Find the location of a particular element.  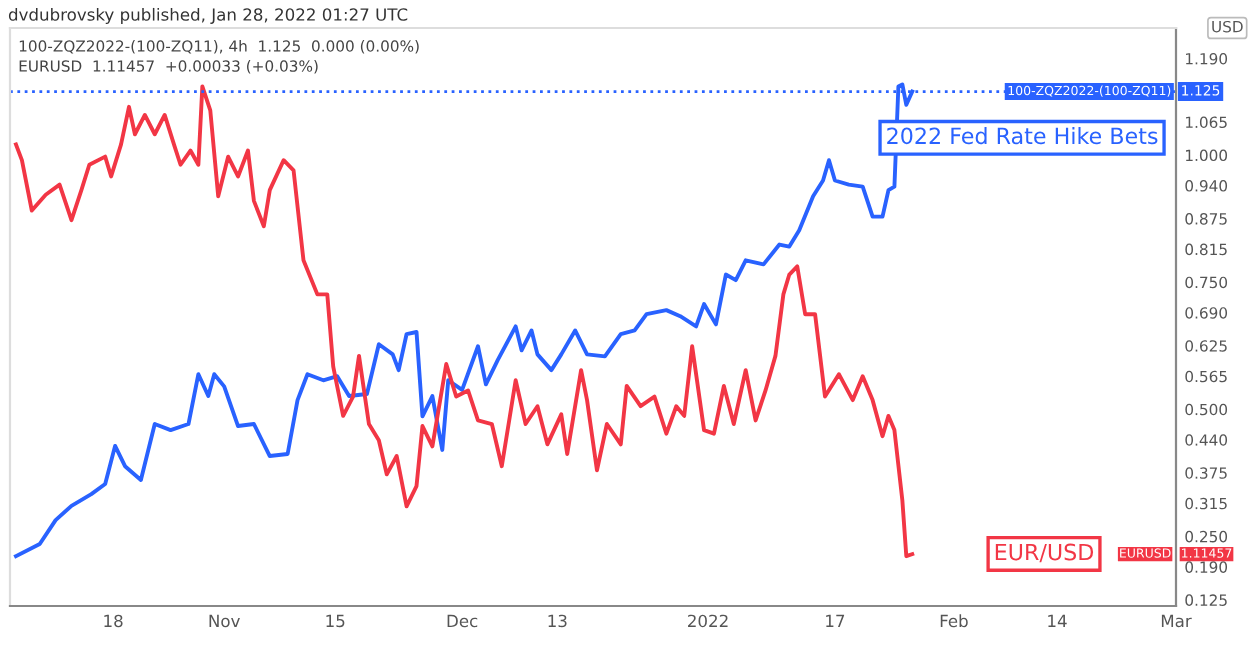

series-label: 2022 Fed Rate Hike Bets is located at coordinates (1022, 136).